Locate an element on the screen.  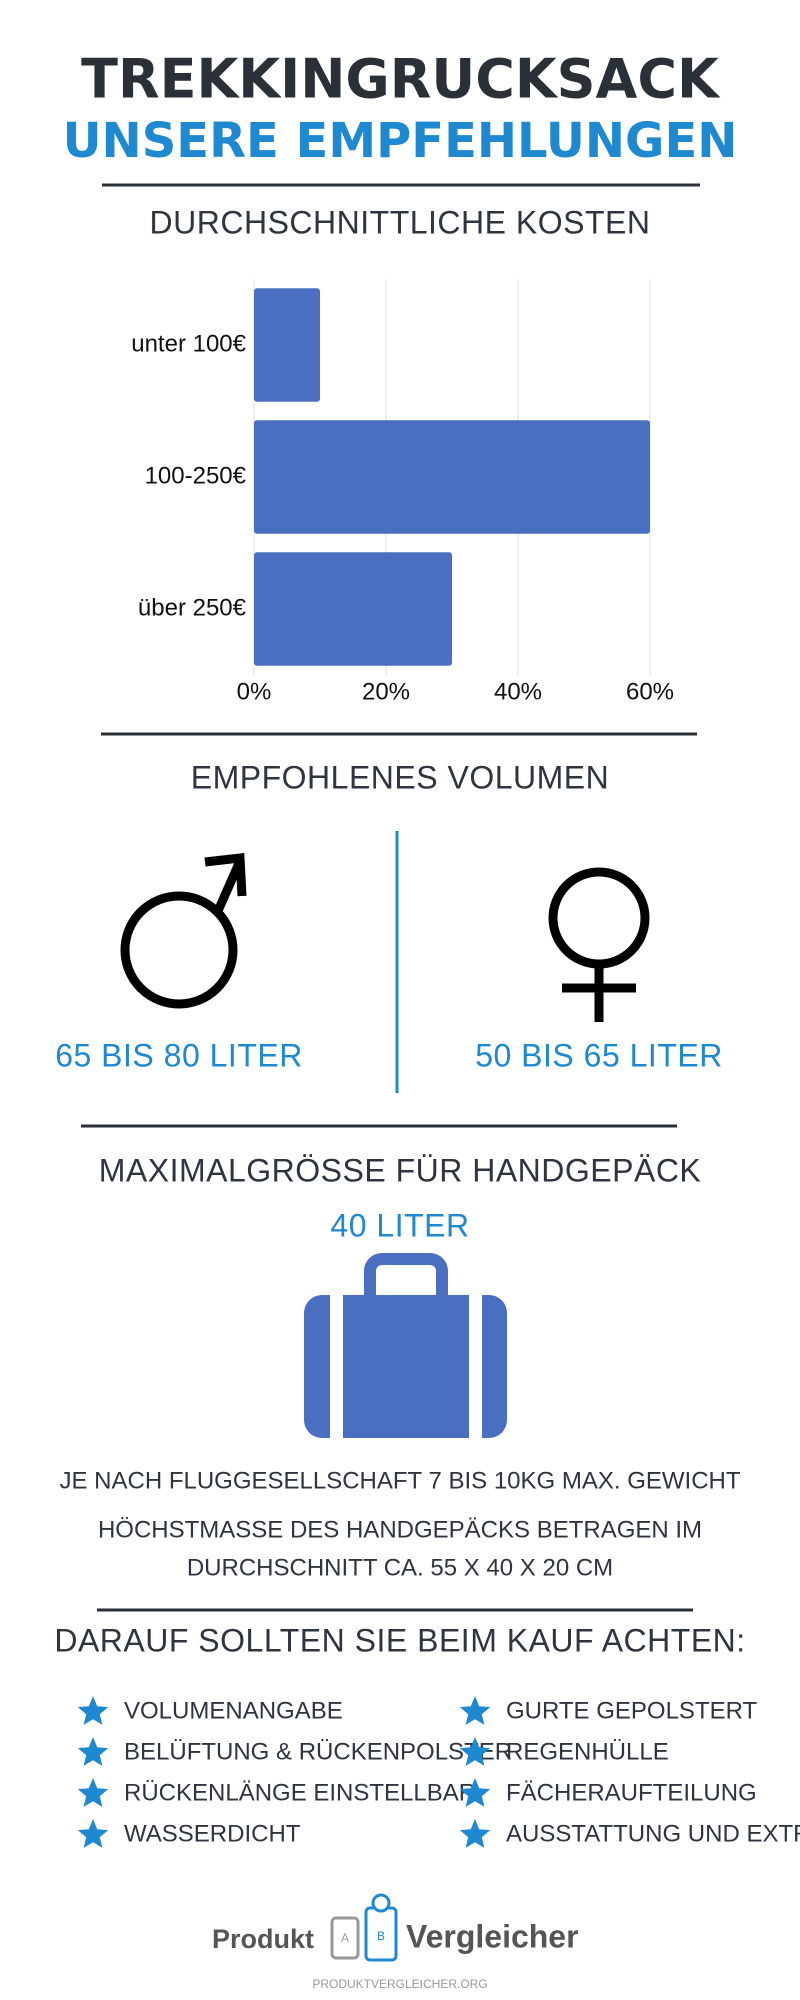
checklist-item: VOLUMENANGABE is located at coordinates (233, 1710).